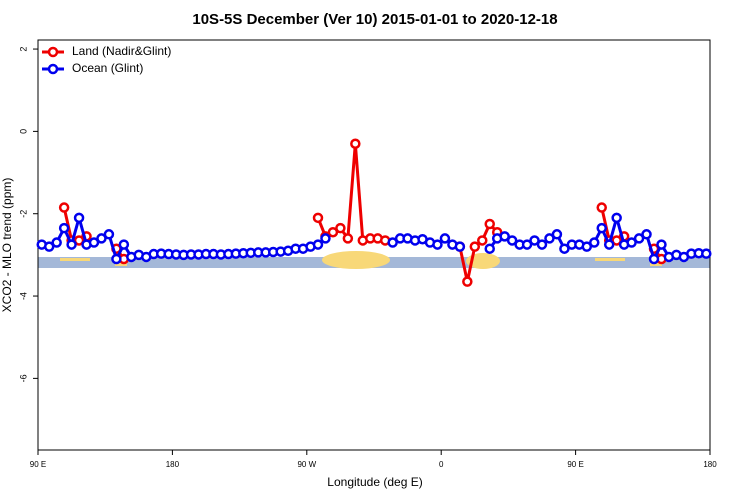 The image size is (750, 500). What do you see at coordinates (23, 296) in the screenshot?
I see `y-tick-label: -4` at bounding box center [23, 296].